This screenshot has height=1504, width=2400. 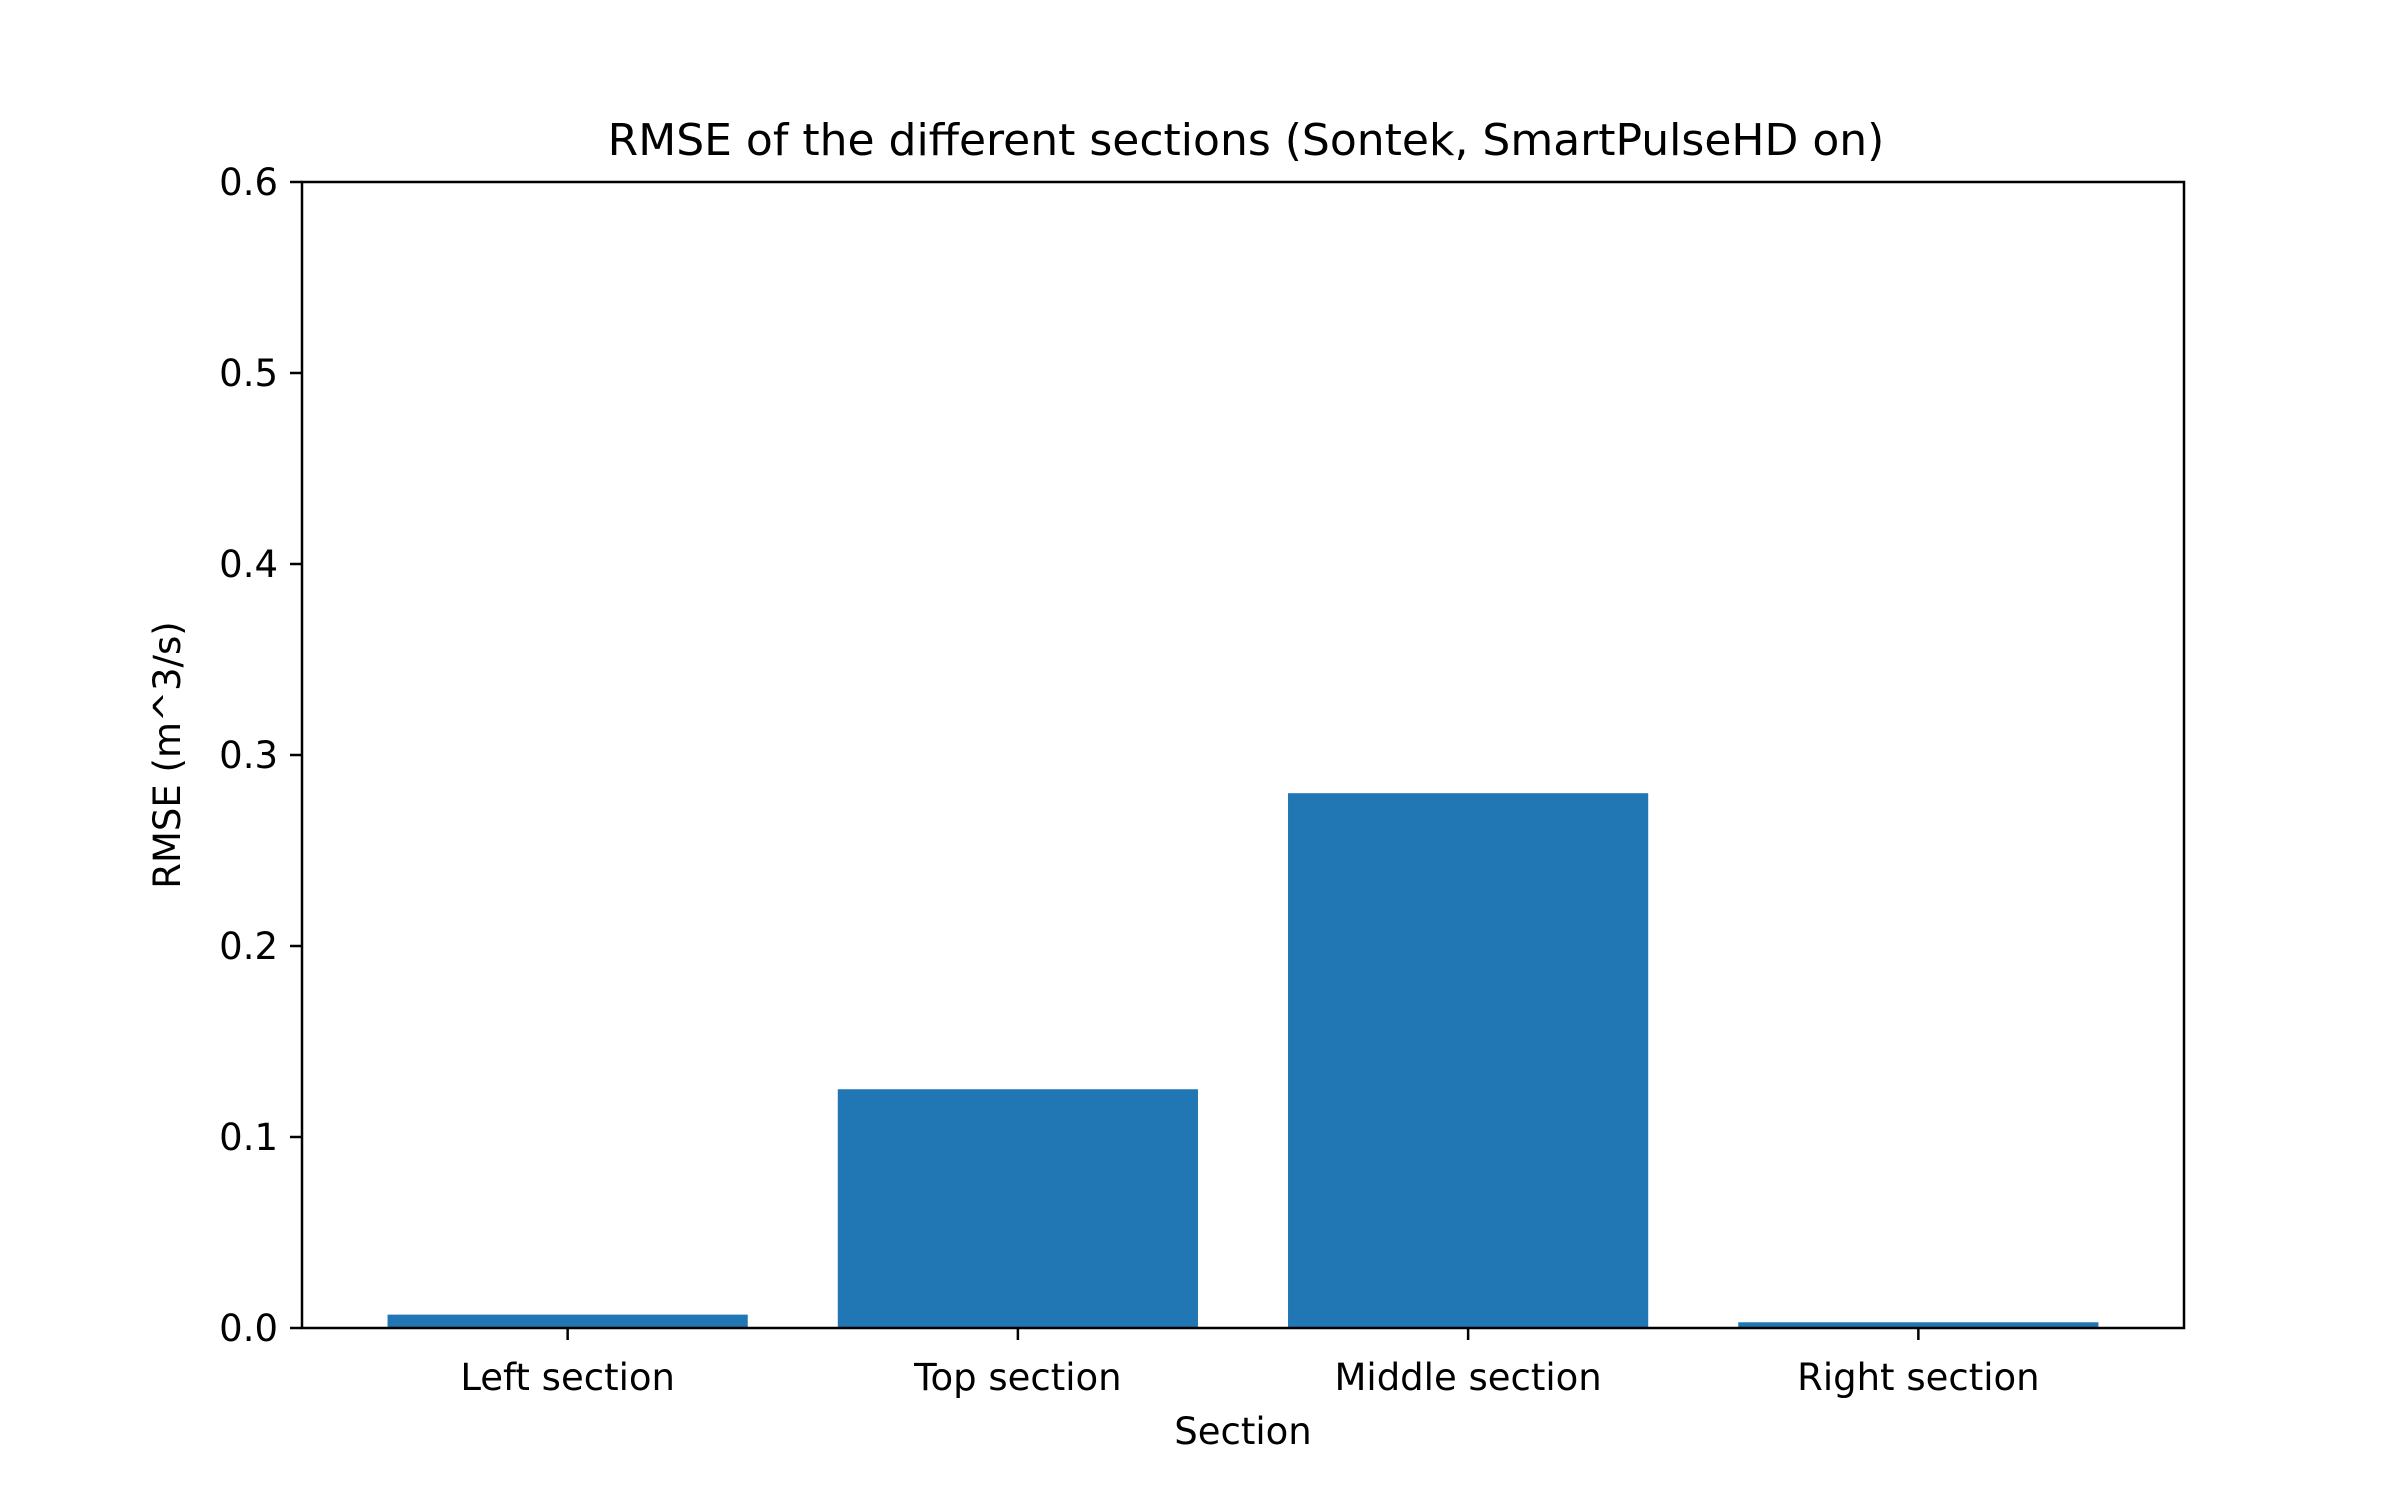 I want to click on y-axis-label: RMSE (m^3/s), so click(x=167, y=754).